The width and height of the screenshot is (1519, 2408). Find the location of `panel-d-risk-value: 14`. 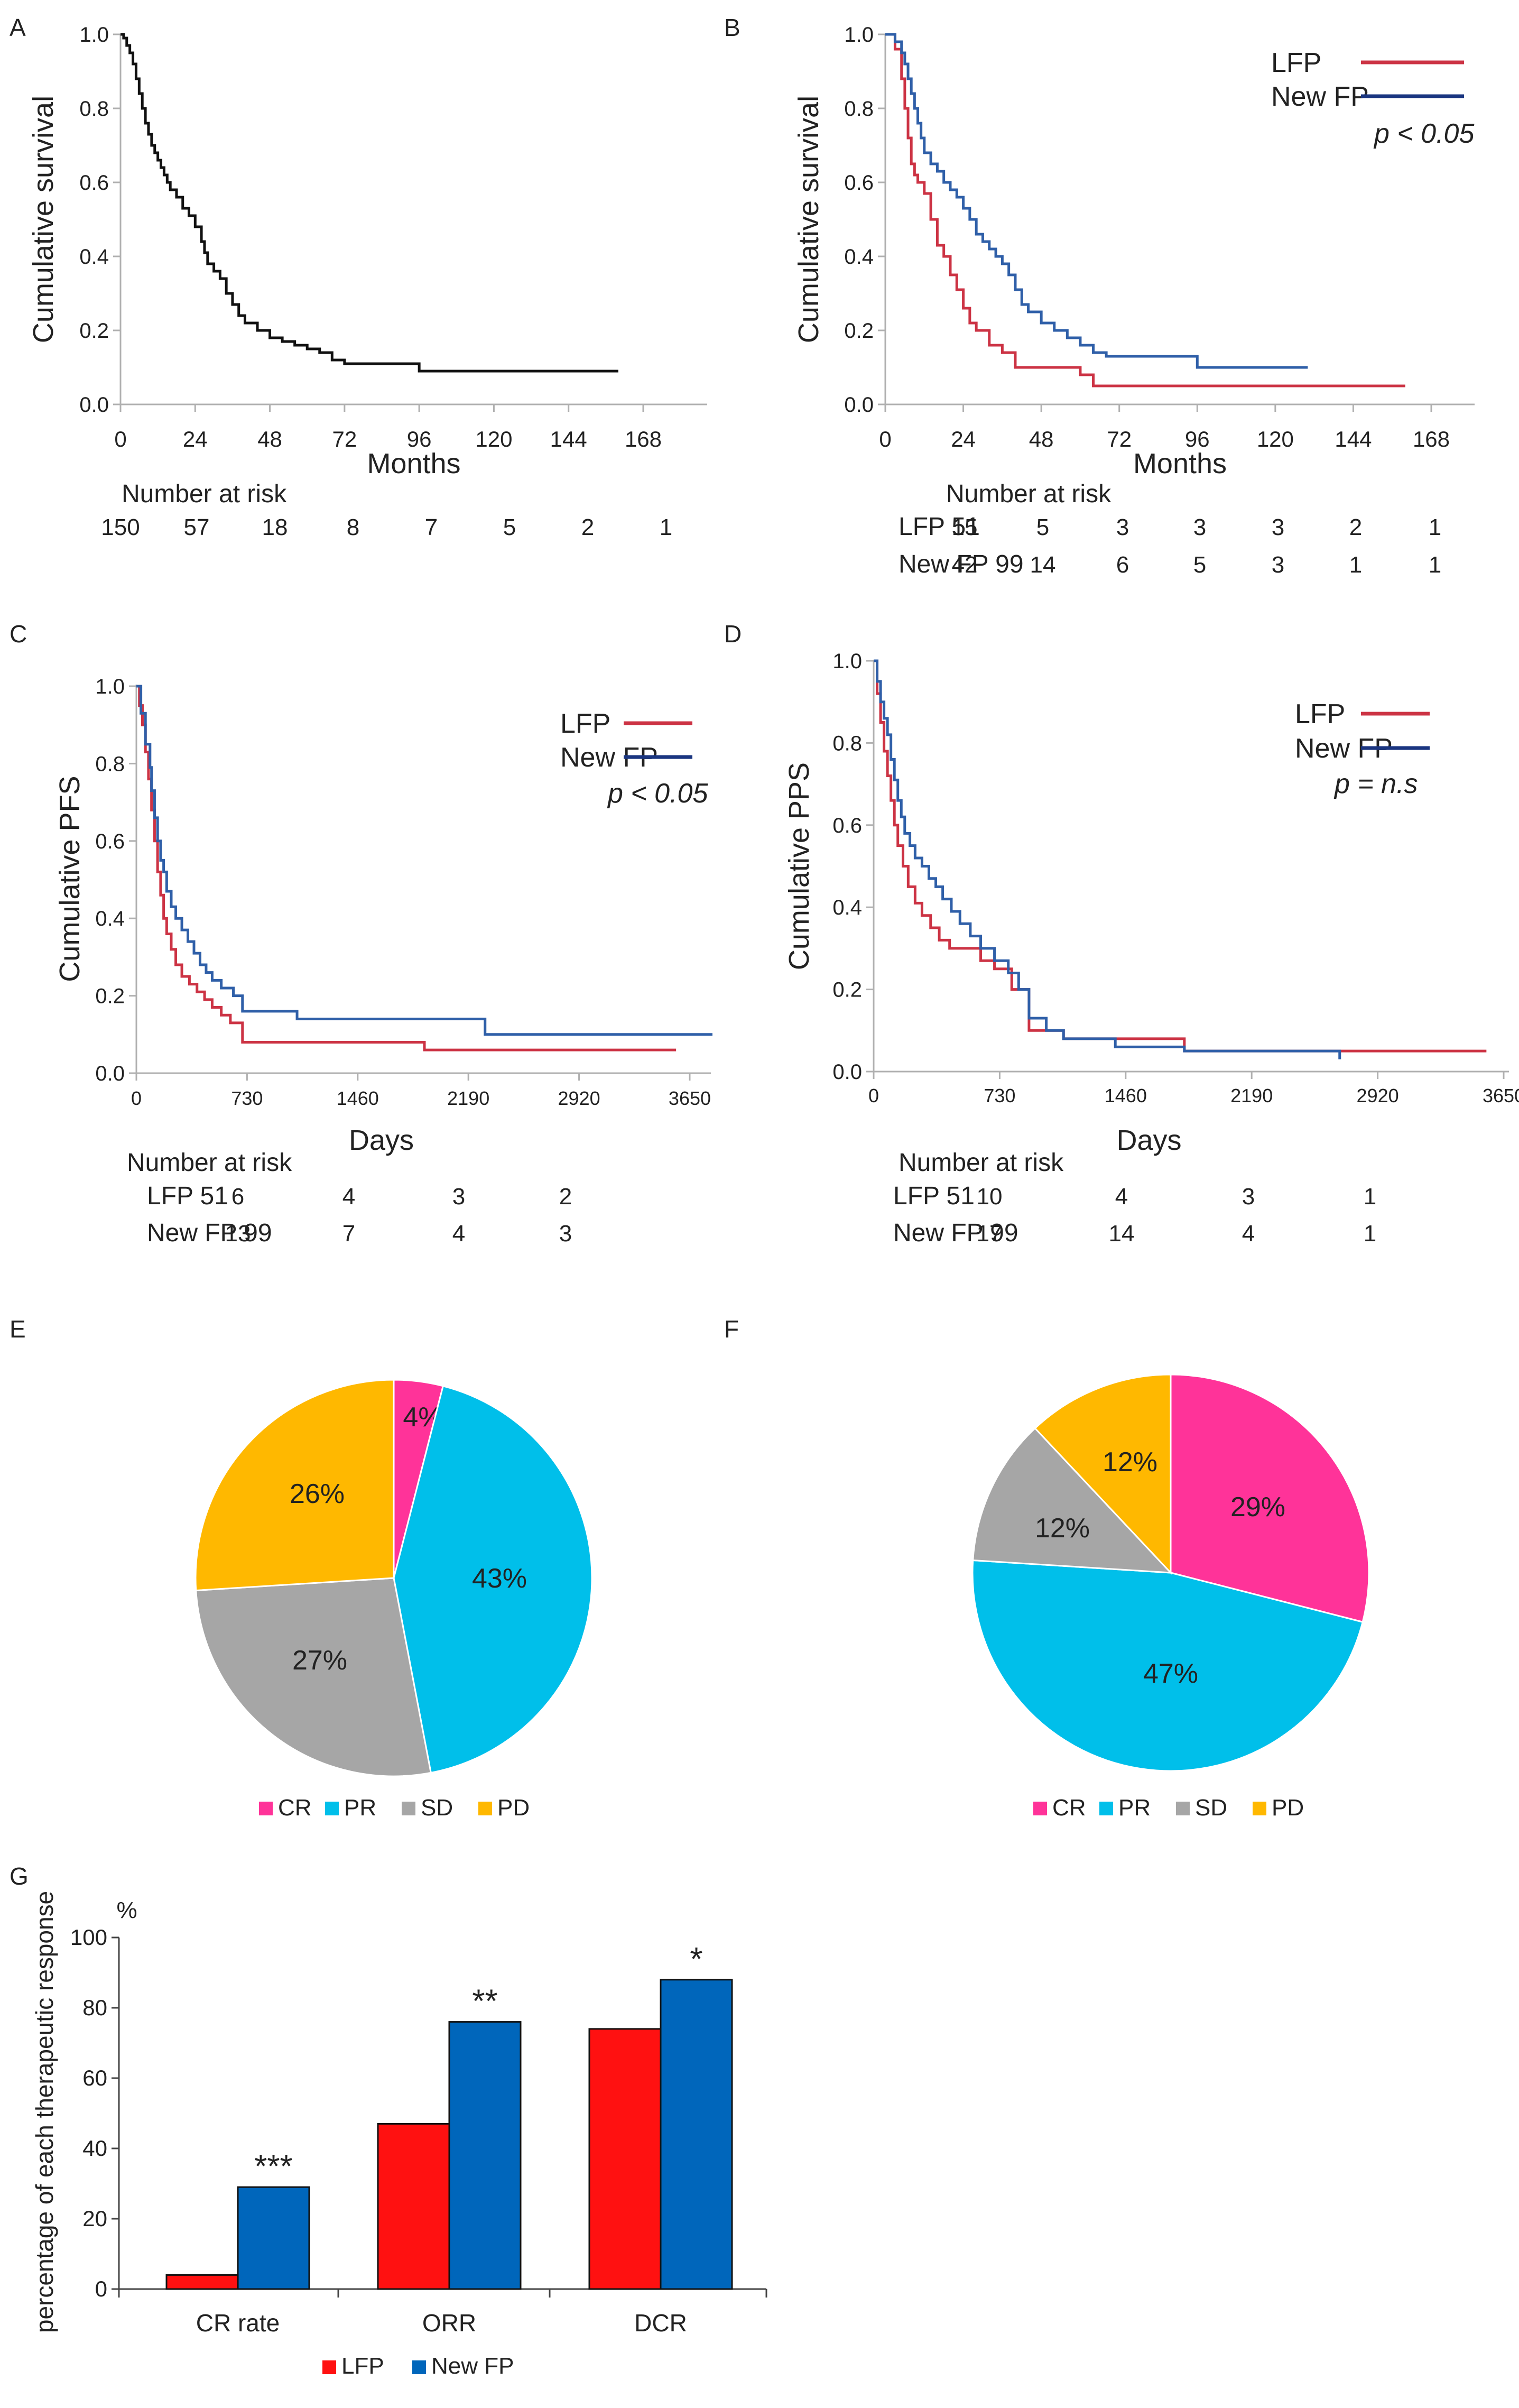

panel-d-risk-value: 14 is located at coordinates (1122, 1234).